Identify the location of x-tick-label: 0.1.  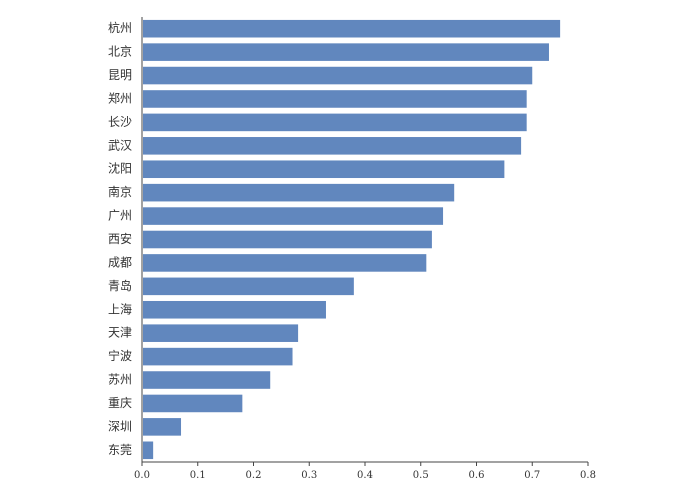
(198, 475).